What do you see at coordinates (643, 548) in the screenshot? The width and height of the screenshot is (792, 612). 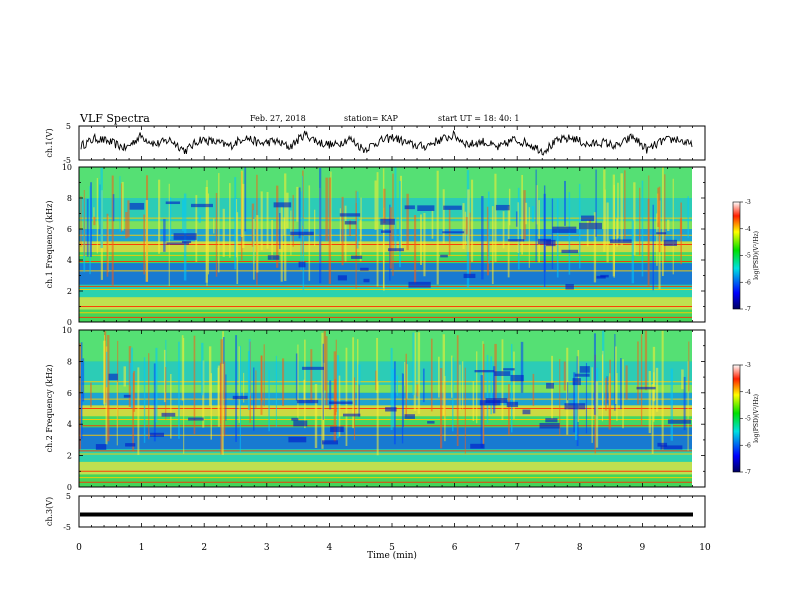 I see `x-tick-label: 9` at bounding box center [643, 548].